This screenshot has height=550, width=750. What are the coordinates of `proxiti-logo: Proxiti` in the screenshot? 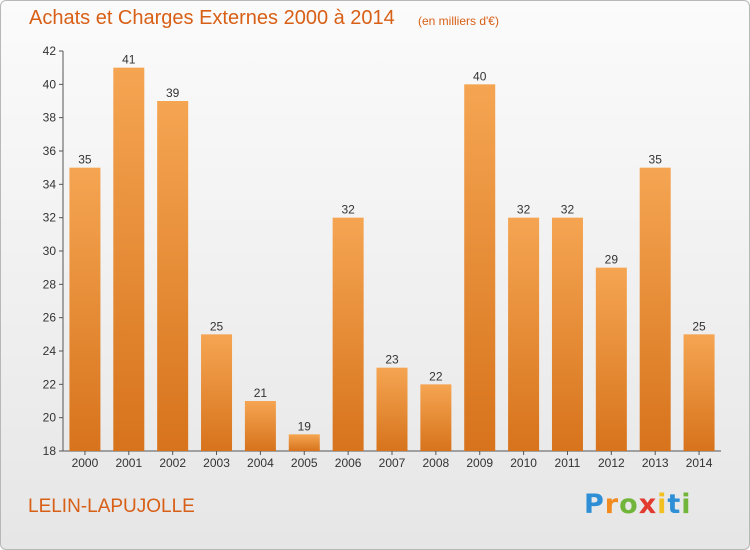 It's located at (638, 504).